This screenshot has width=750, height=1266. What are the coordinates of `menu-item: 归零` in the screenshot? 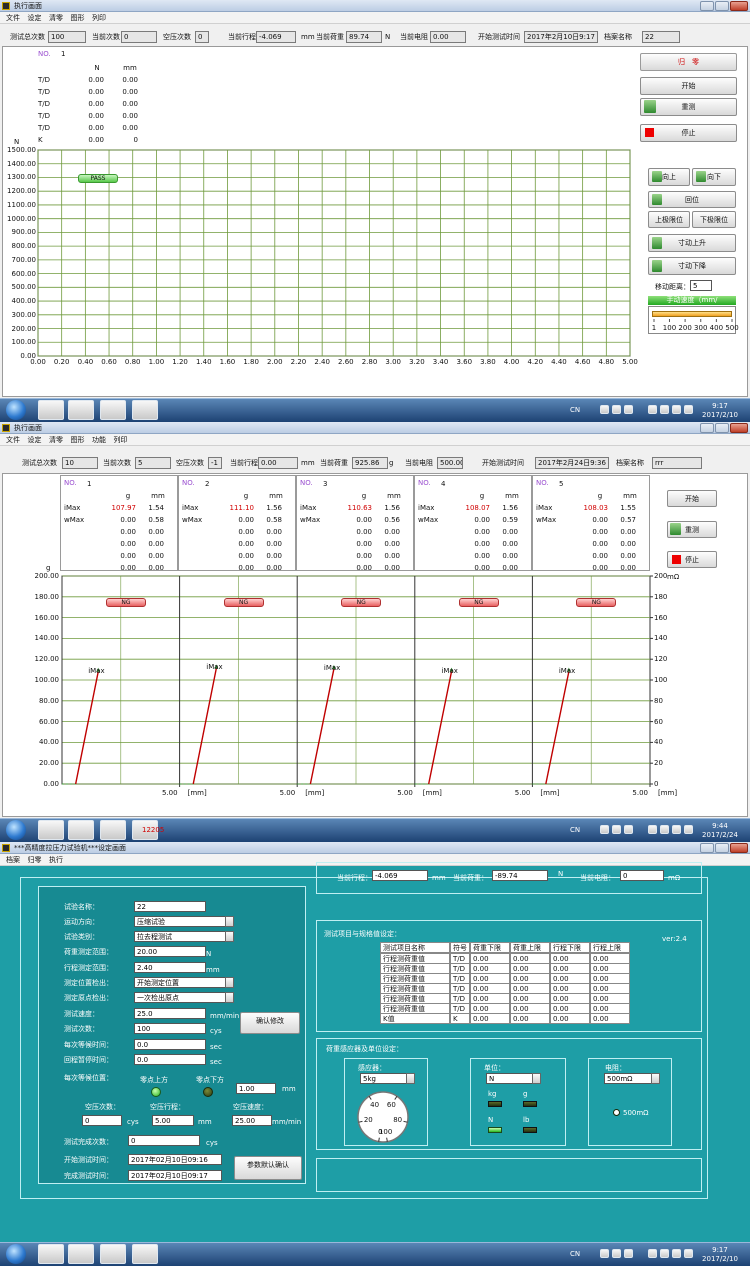 It's located at (34, 860).